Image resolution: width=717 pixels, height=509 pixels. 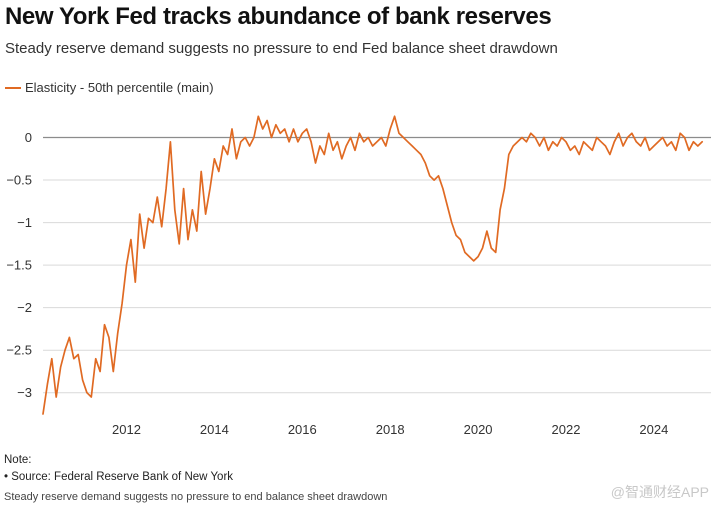 I want to click on x-tick-label: 2012, so click(x=126, y=429).